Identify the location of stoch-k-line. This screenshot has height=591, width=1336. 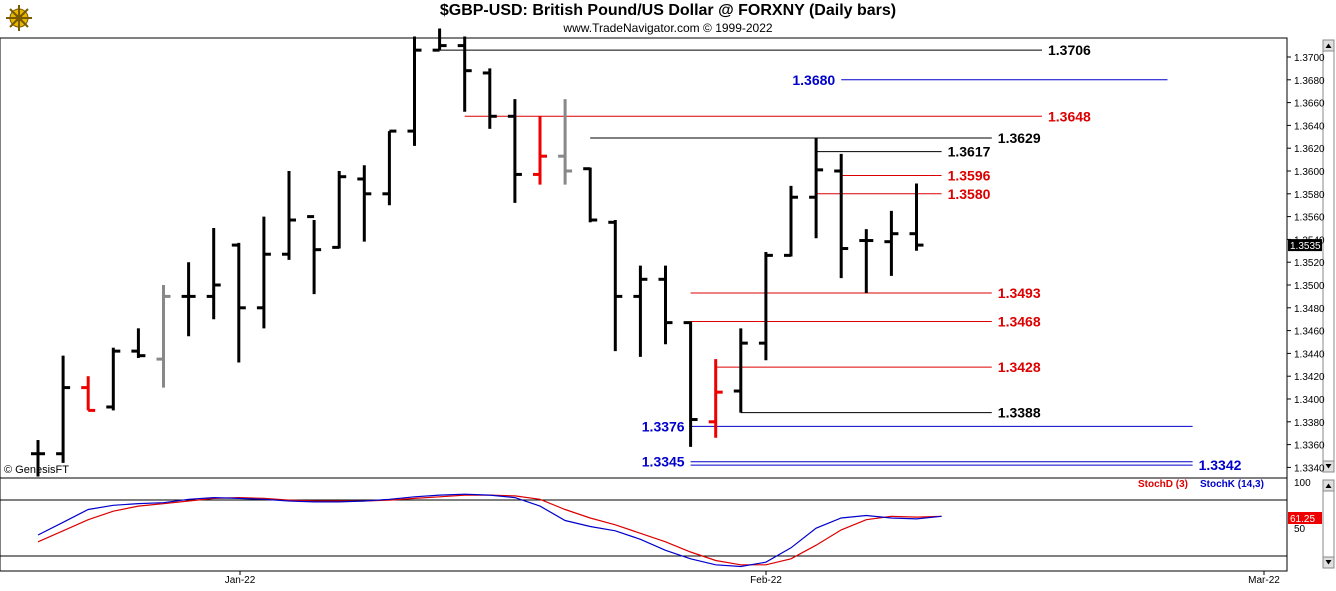
(489, 530).